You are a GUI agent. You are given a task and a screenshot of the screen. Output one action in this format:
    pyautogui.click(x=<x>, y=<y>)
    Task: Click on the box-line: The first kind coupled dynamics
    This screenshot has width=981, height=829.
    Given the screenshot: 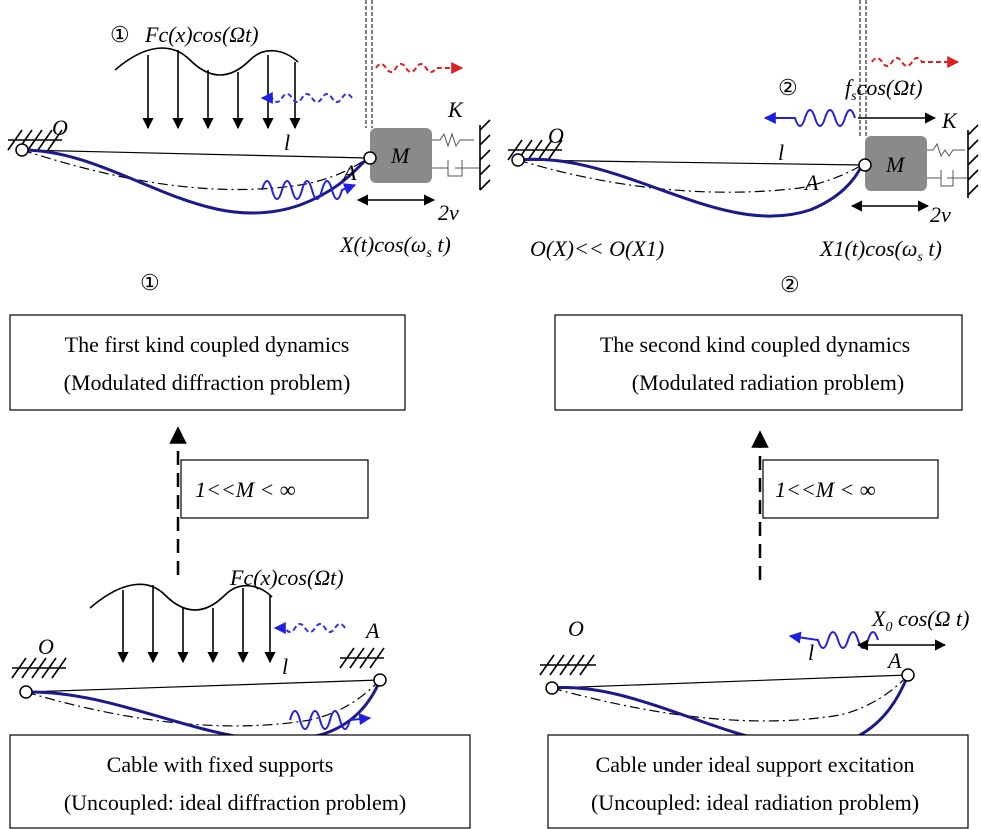 What is the action you would take?
    pyautogui.click(x=207, y=344)
    